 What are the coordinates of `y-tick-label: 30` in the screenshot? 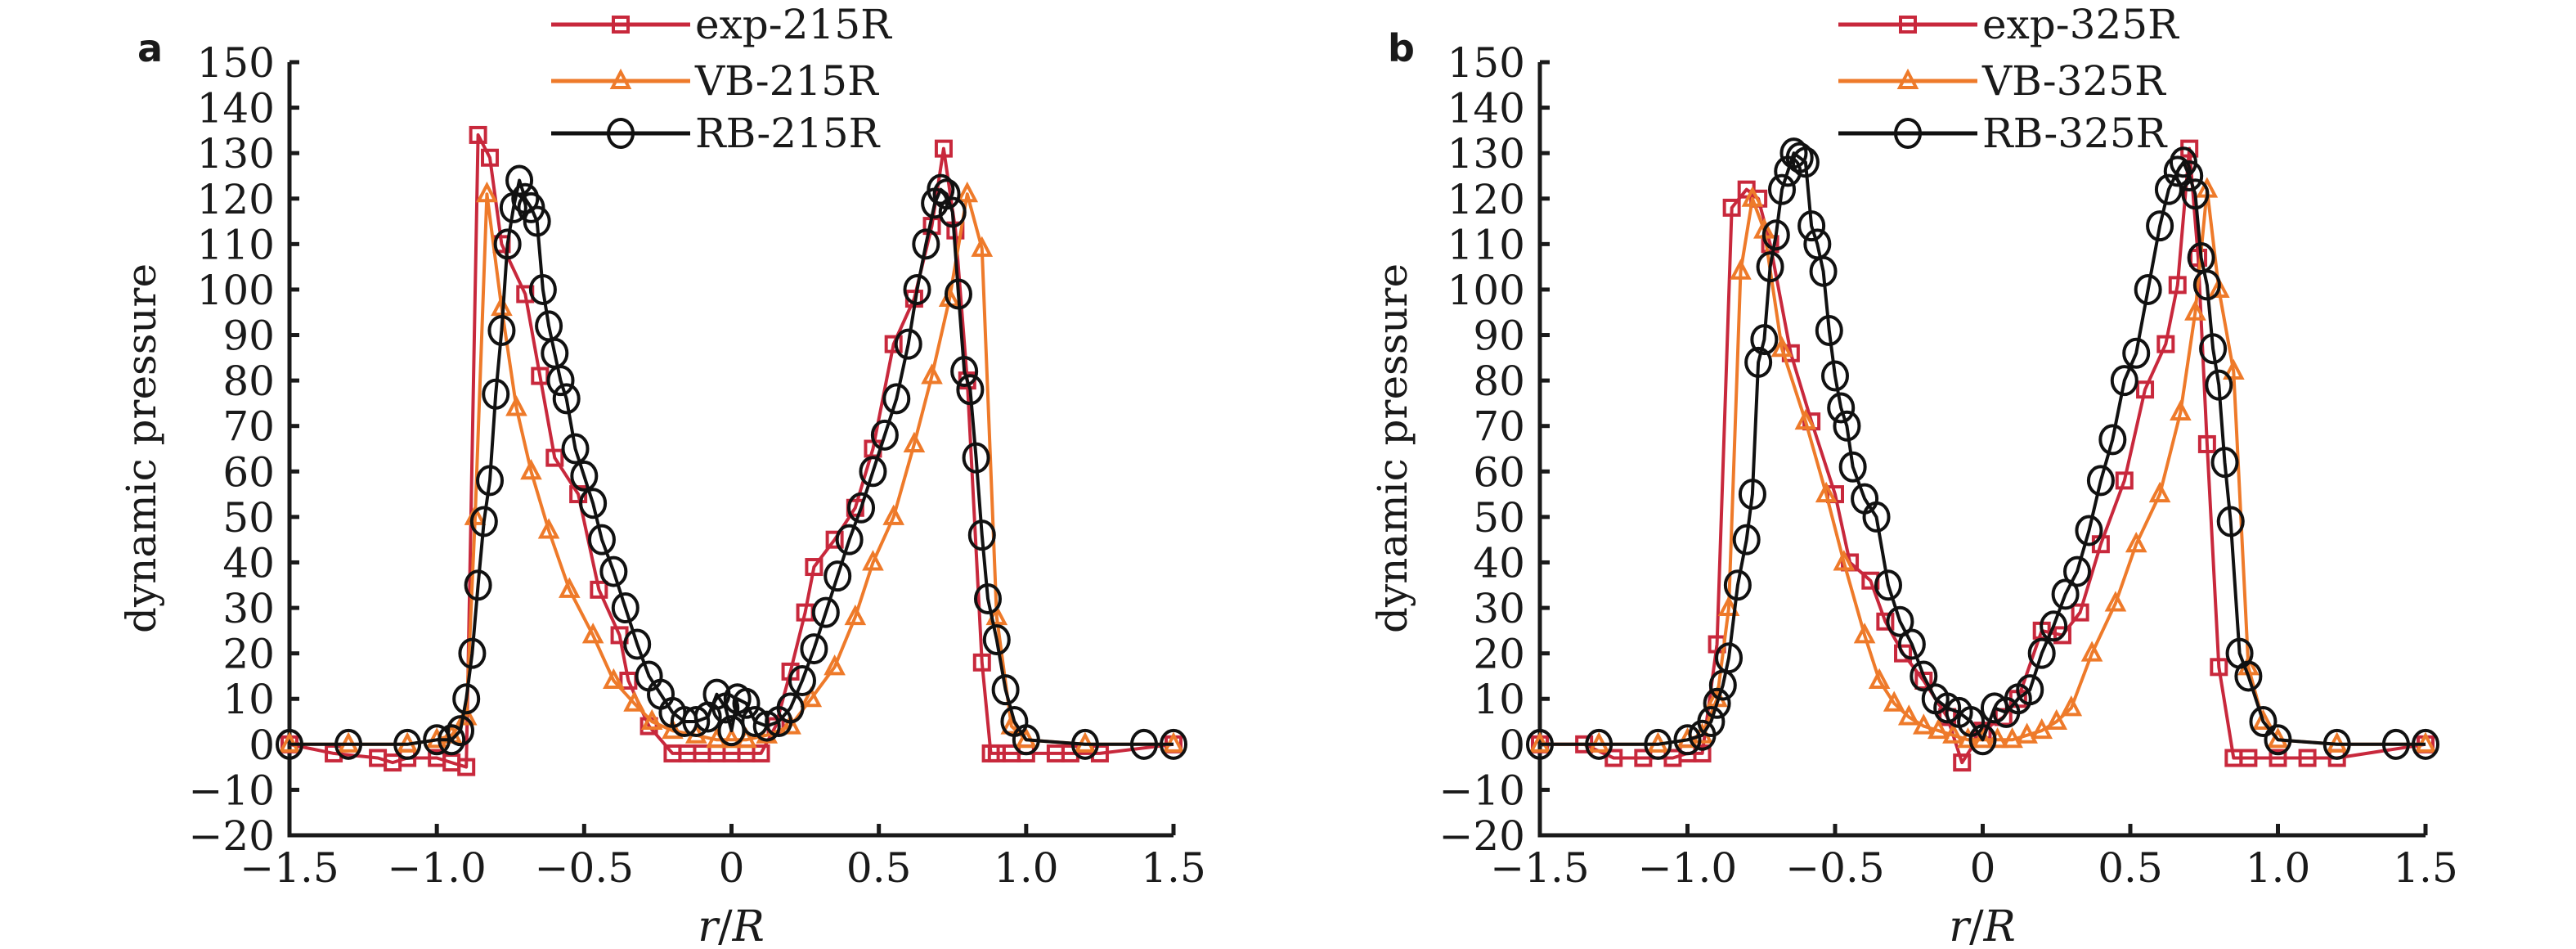 It's located at (248, 608).